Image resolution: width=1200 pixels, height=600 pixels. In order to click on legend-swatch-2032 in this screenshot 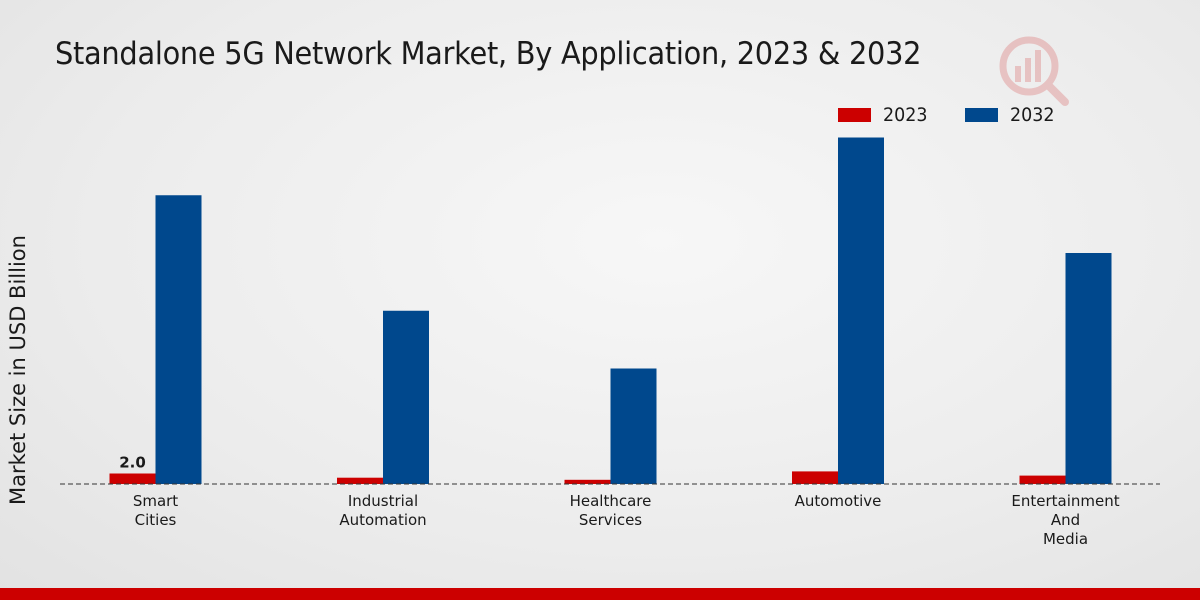, I will do `click(982, 115)`.